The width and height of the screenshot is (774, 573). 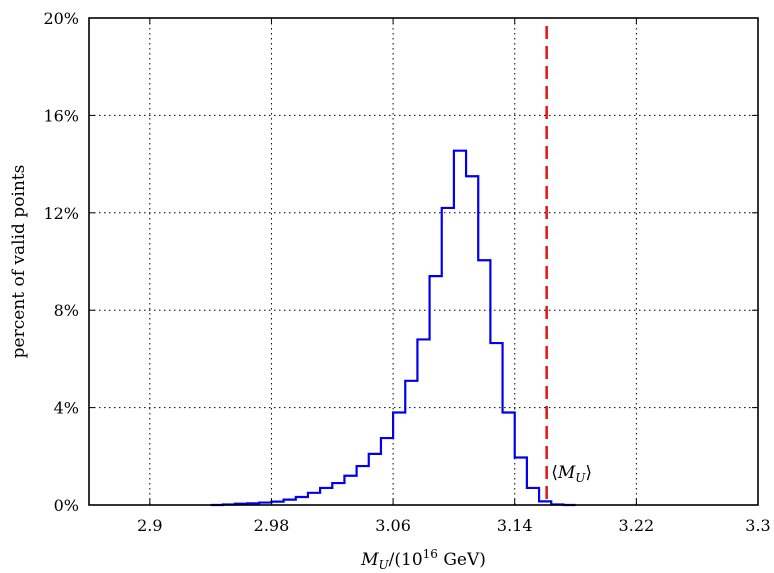 What do you see at coordinates (19, 262) in the screenshot?
I see `y-axis-label: percent of valid points` at bounding box center [19, 262].